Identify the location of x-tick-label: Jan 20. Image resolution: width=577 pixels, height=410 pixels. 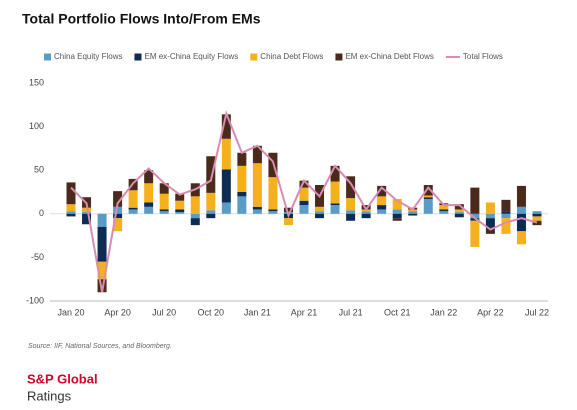
(70, 312).